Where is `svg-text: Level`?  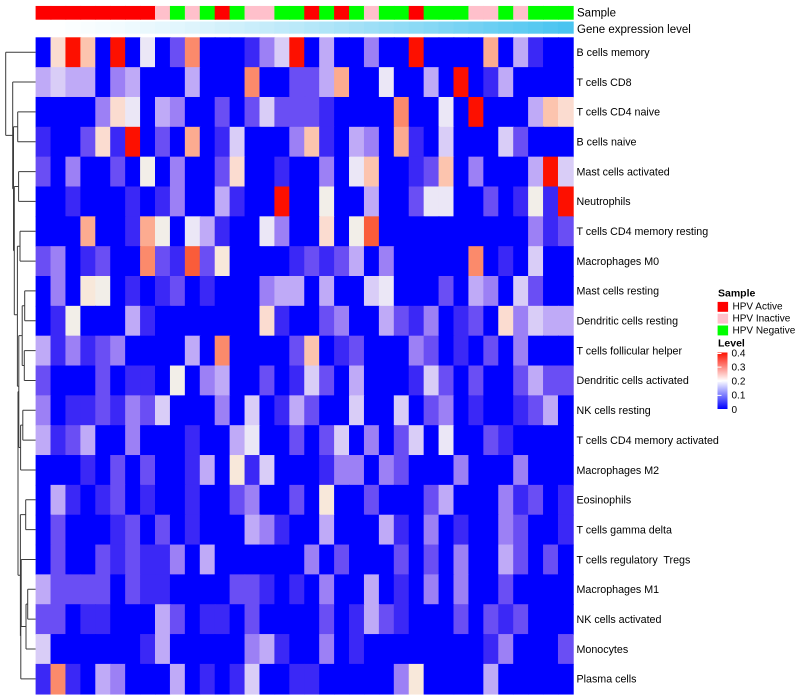 svg-text: Level is located at coordinates (731, 344).